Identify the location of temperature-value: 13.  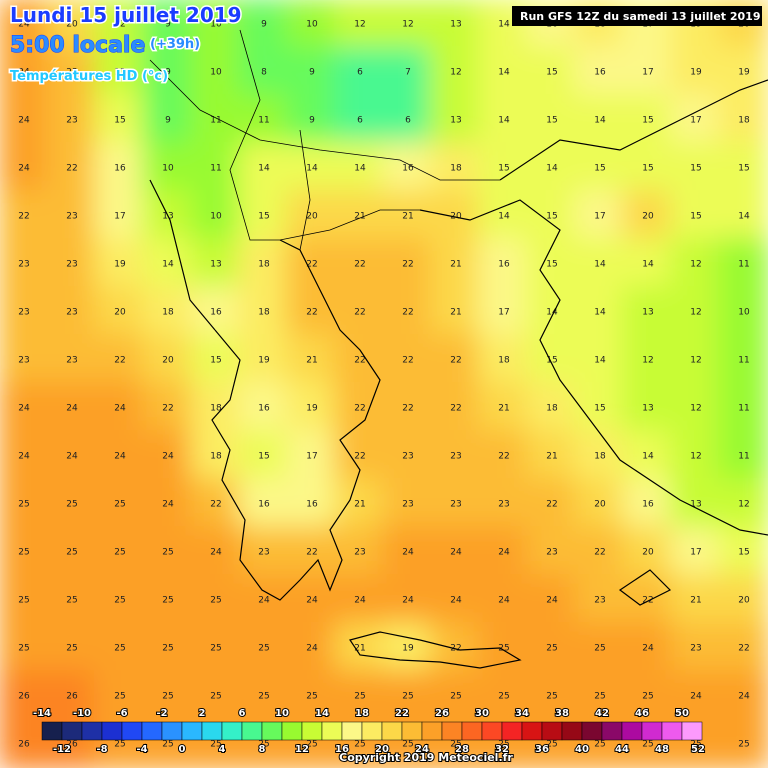
(455, 121).